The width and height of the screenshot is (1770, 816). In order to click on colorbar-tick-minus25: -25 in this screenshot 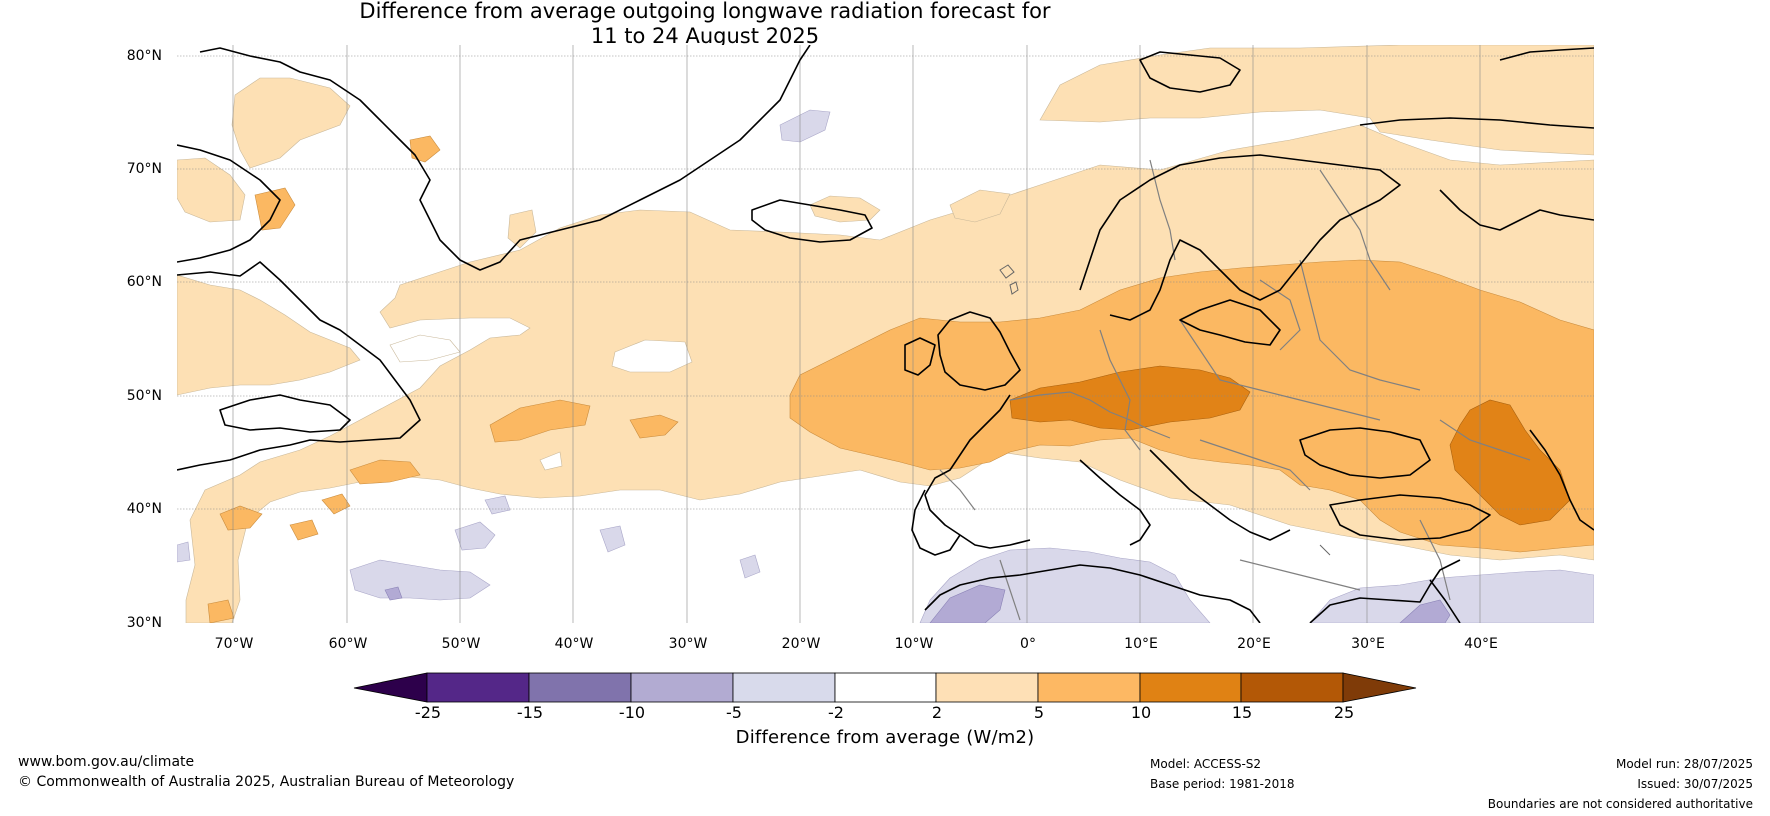, I will do `click(428, 712)`.